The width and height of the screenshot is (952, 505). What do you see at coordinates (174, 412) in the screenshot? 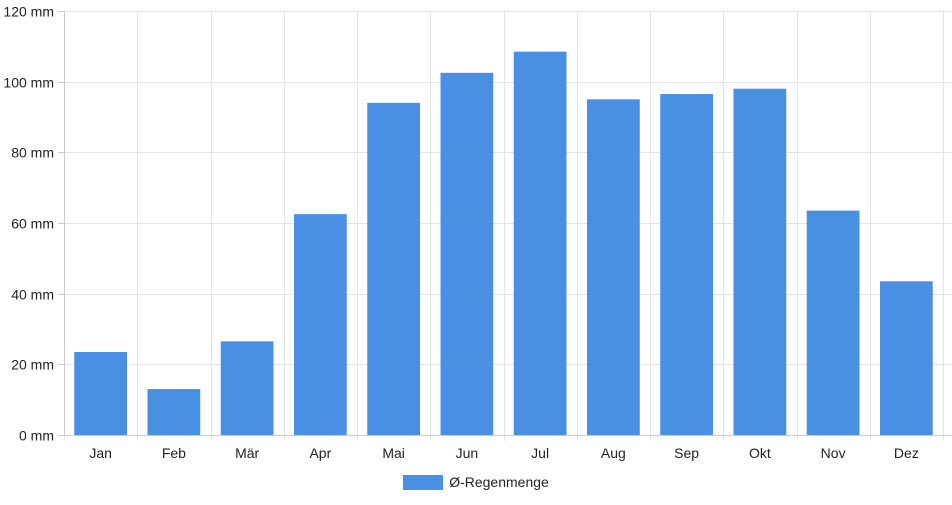
I see `bar-feb` at bounding box center [174, 412].